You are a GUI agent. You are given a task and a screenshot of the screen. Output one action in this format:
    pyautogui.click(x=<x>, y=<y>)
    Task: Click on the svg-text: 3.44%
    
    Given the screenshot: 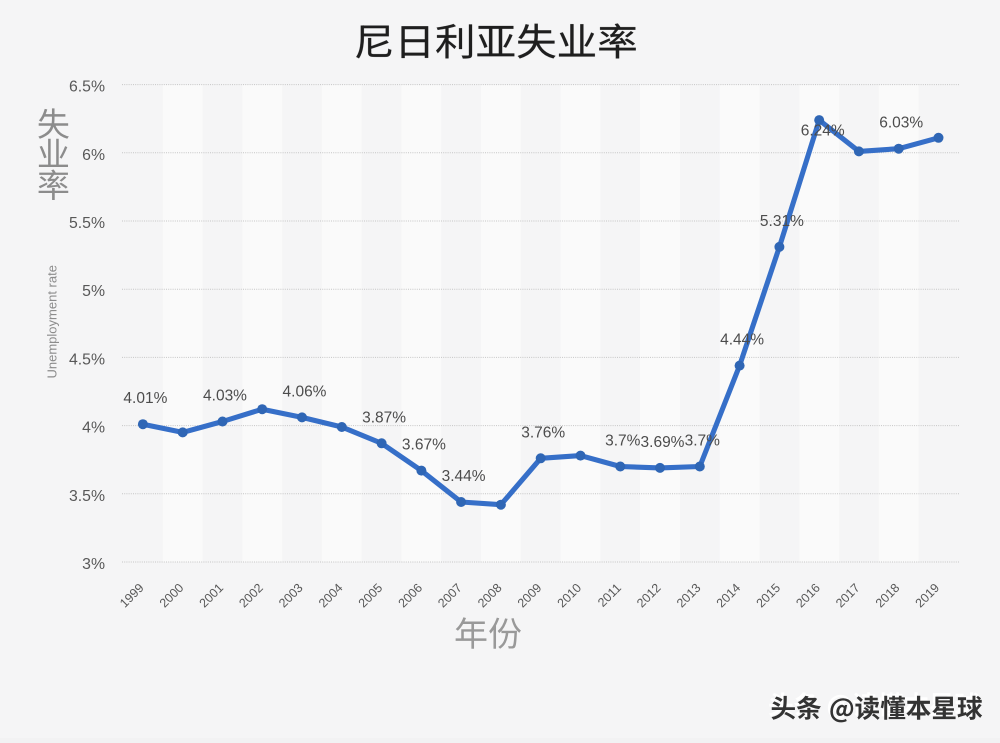 What is the action you would take?
    pyautogui.click(x=464, y=476)
    